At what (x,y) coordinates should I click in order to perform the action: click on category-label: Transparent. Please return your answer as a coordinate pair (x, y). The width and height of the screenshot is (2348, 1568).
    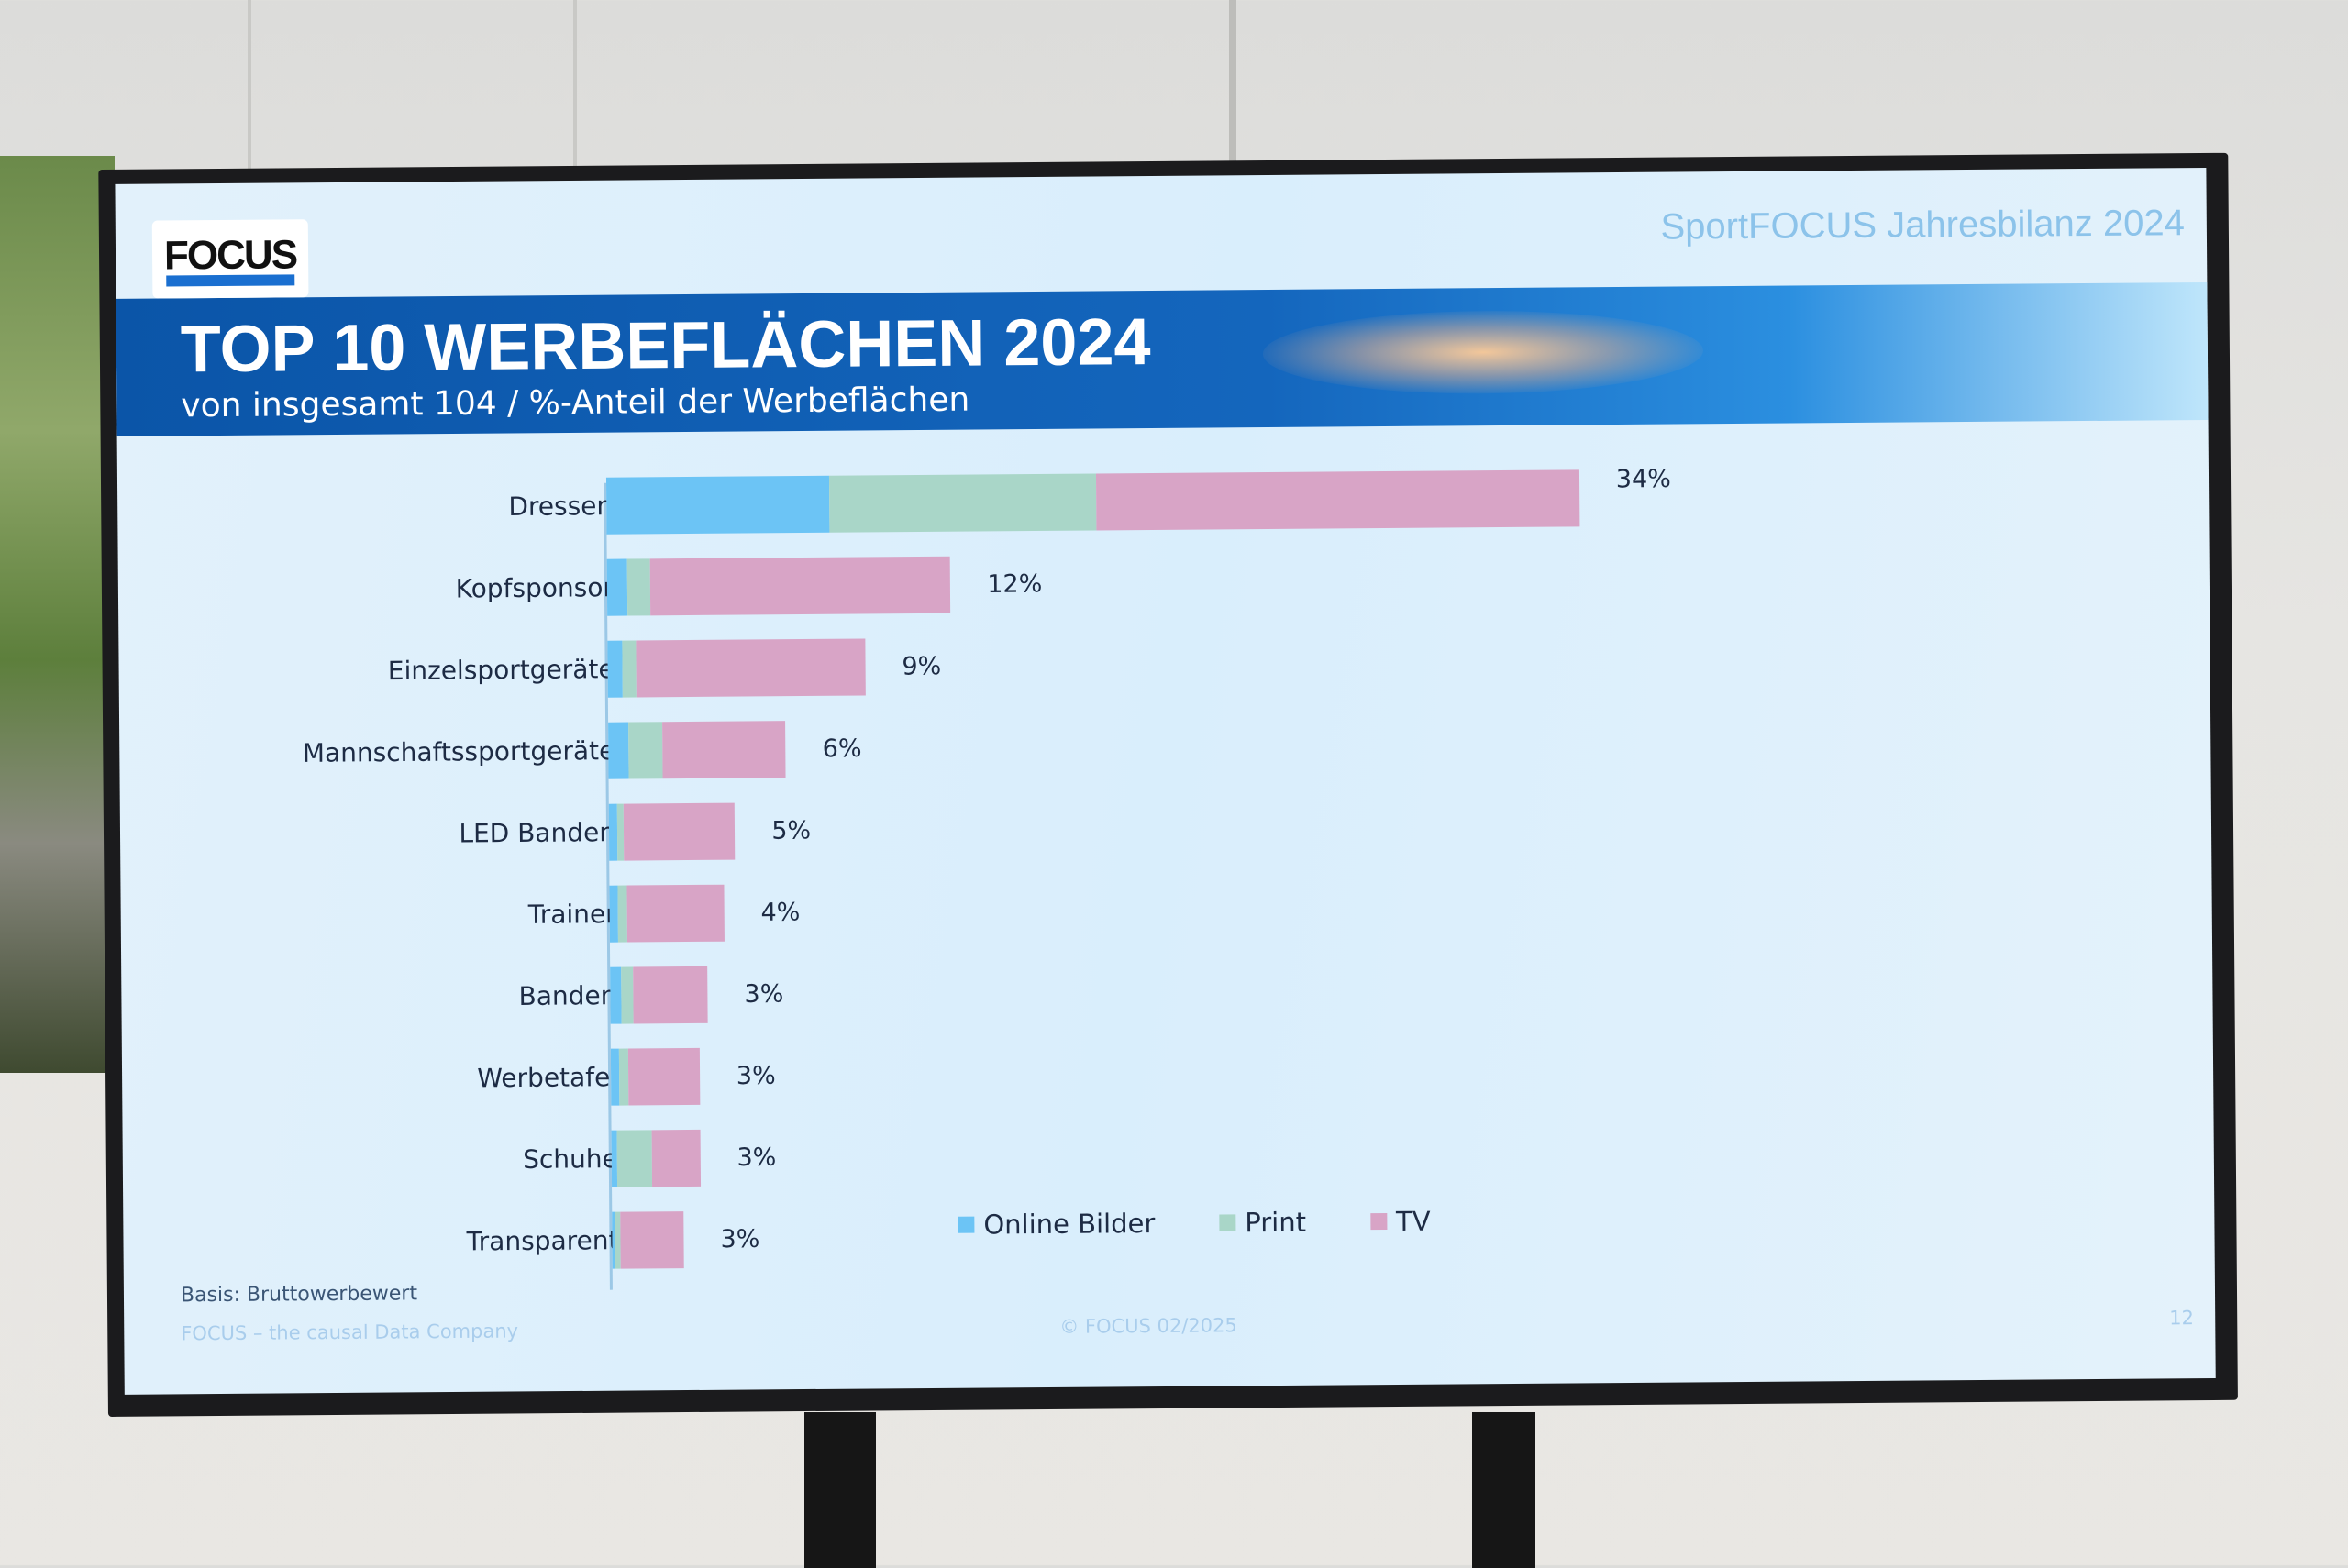
    Looking at the image, I should click on (542, 1241).